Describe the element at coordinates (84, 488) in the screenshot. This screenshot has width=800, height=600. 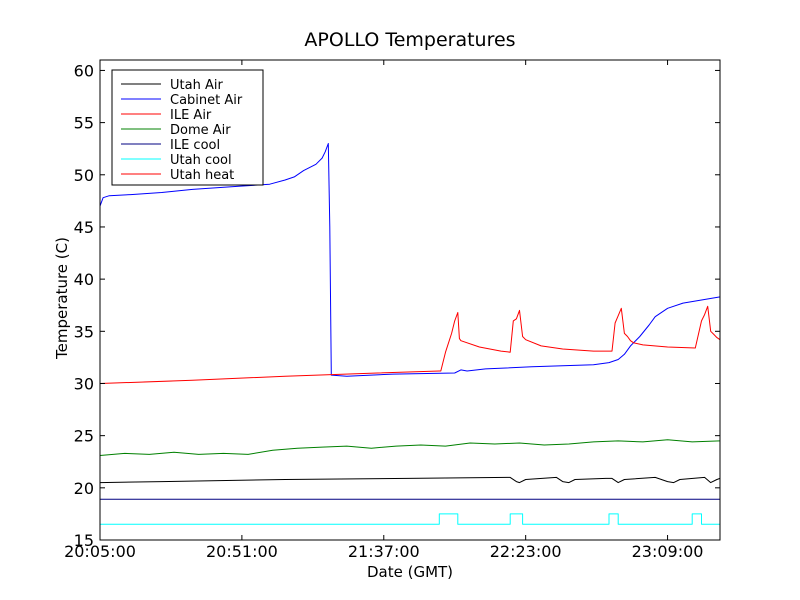
I see `y-tick-label: 20` at that location.